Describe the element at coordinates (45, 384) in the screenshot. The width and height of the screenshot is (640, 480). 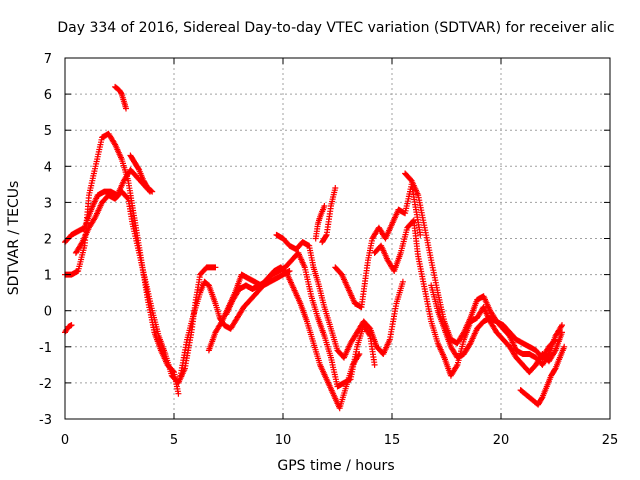
I see `y-tick-label: -2` at that location.